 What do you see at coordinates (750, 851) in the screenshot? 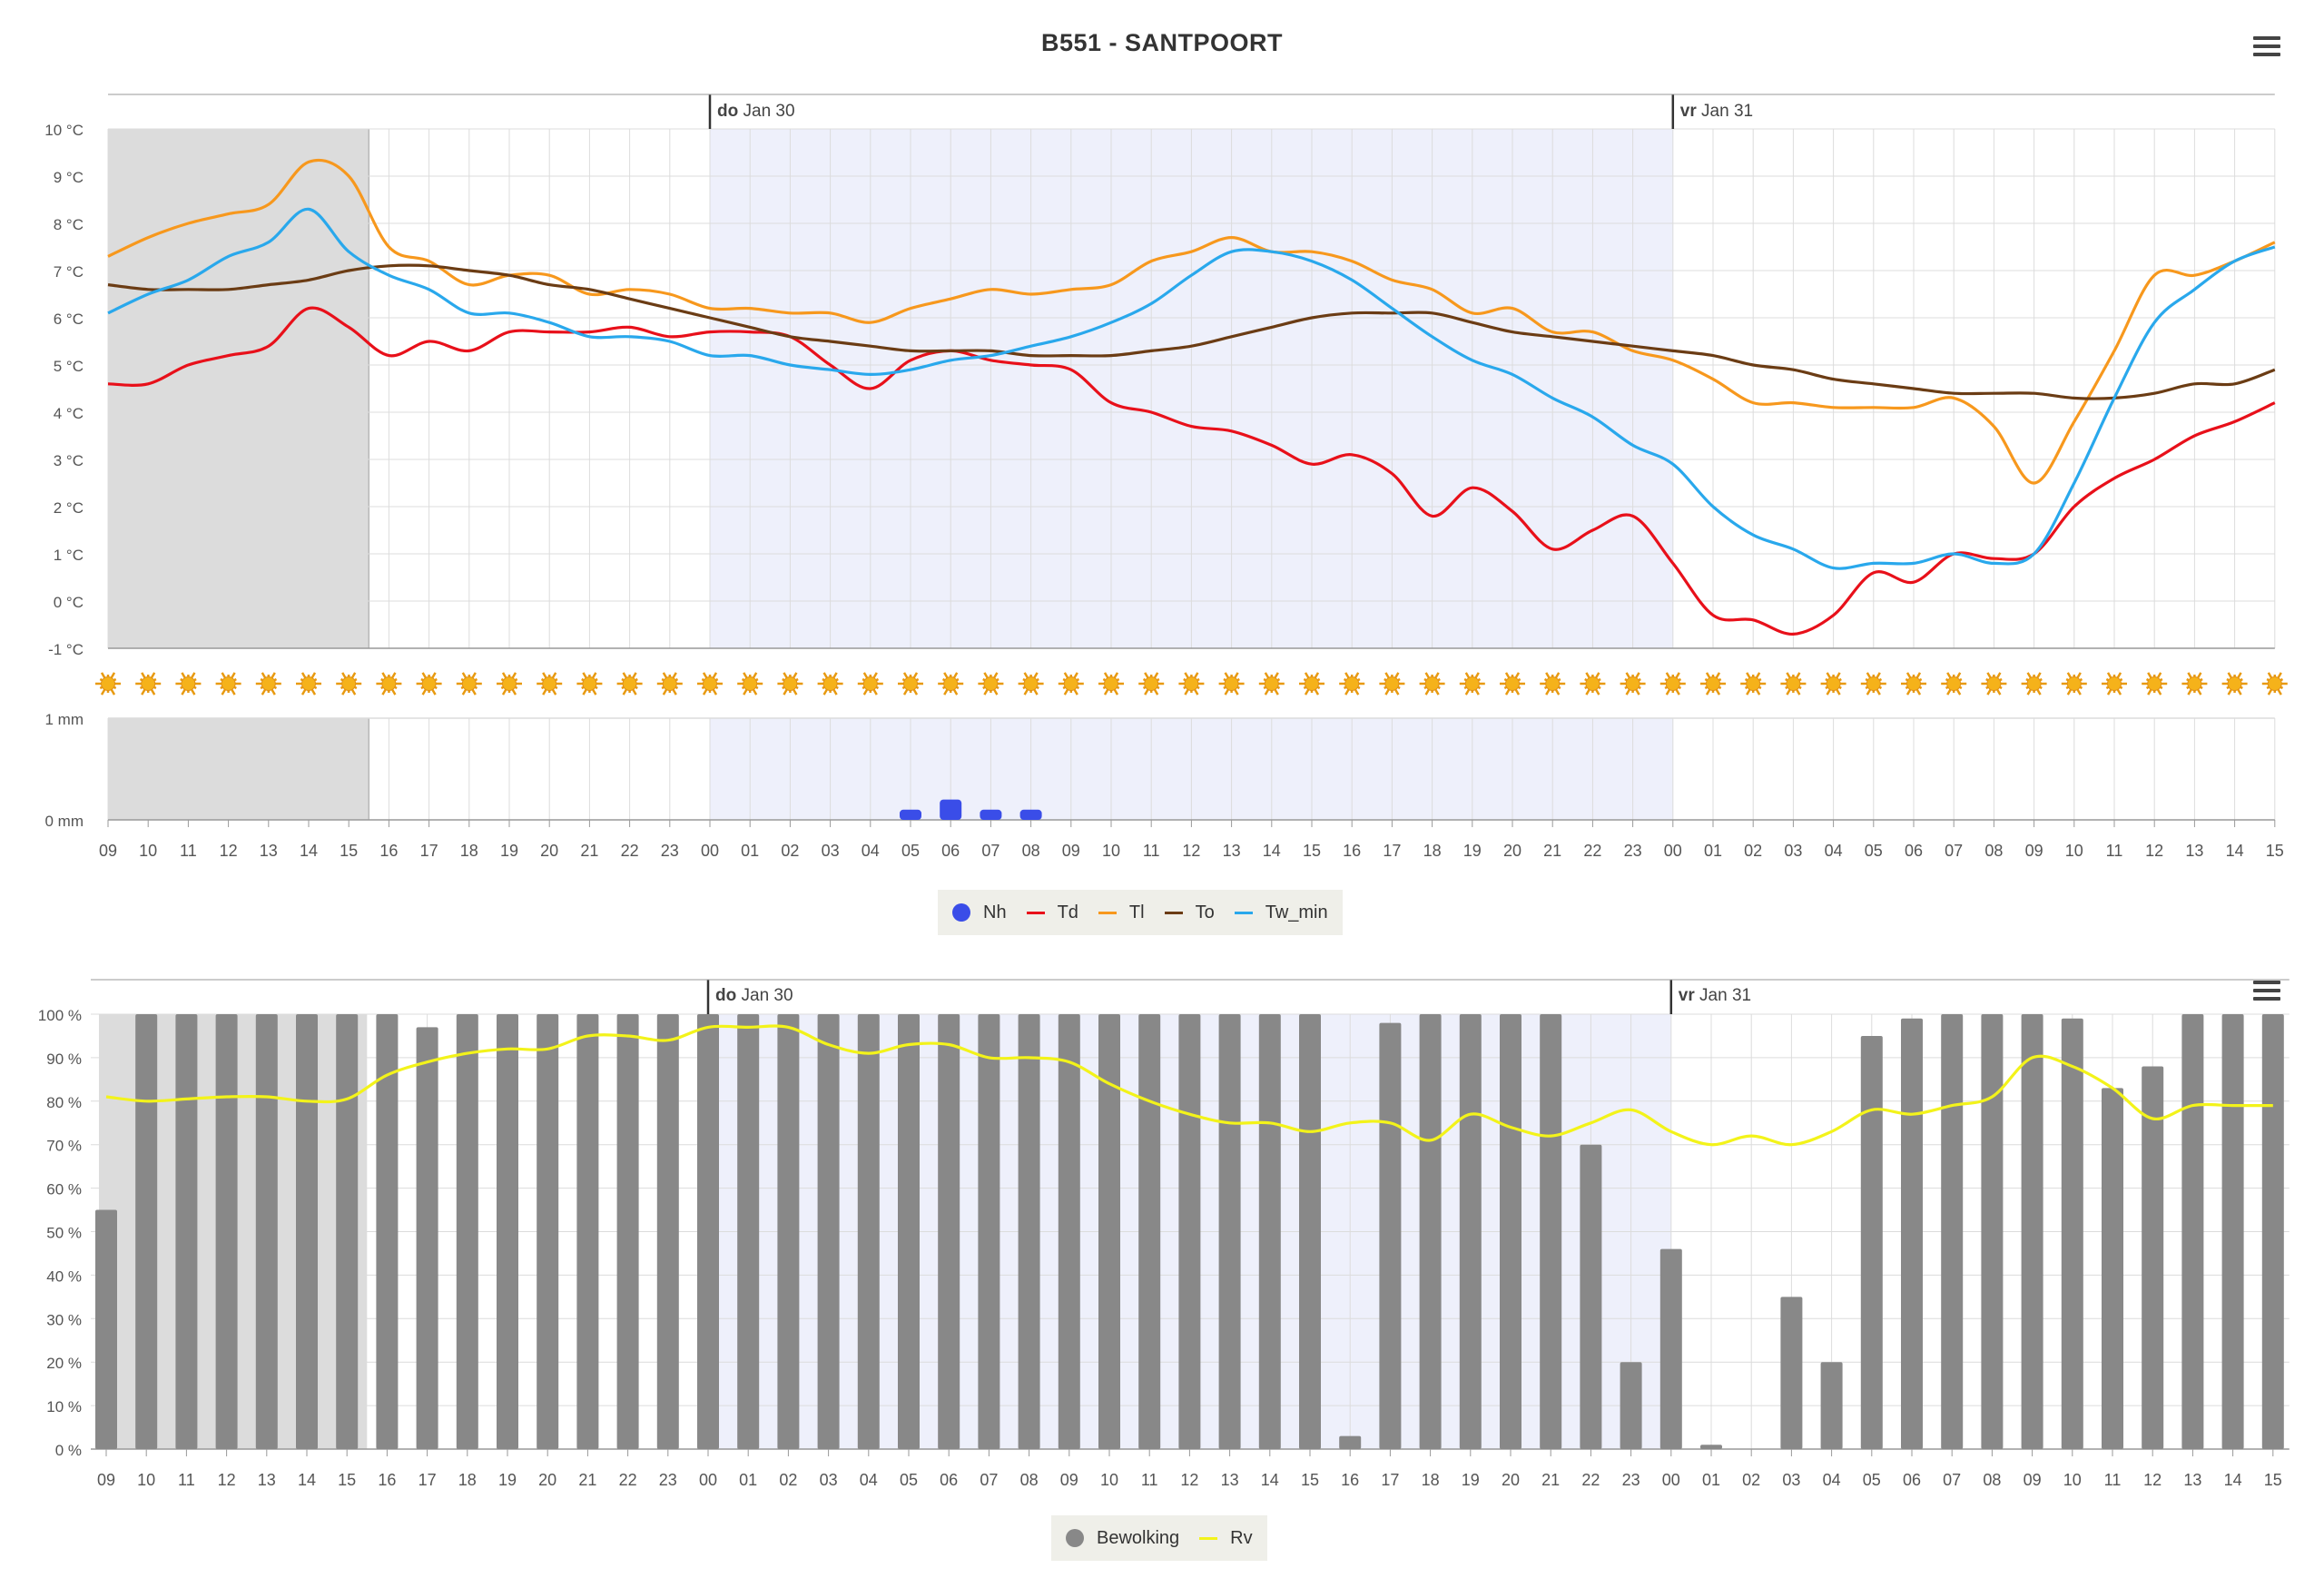
I see `x-tick-label: 01` at bounding box center [750, 851].